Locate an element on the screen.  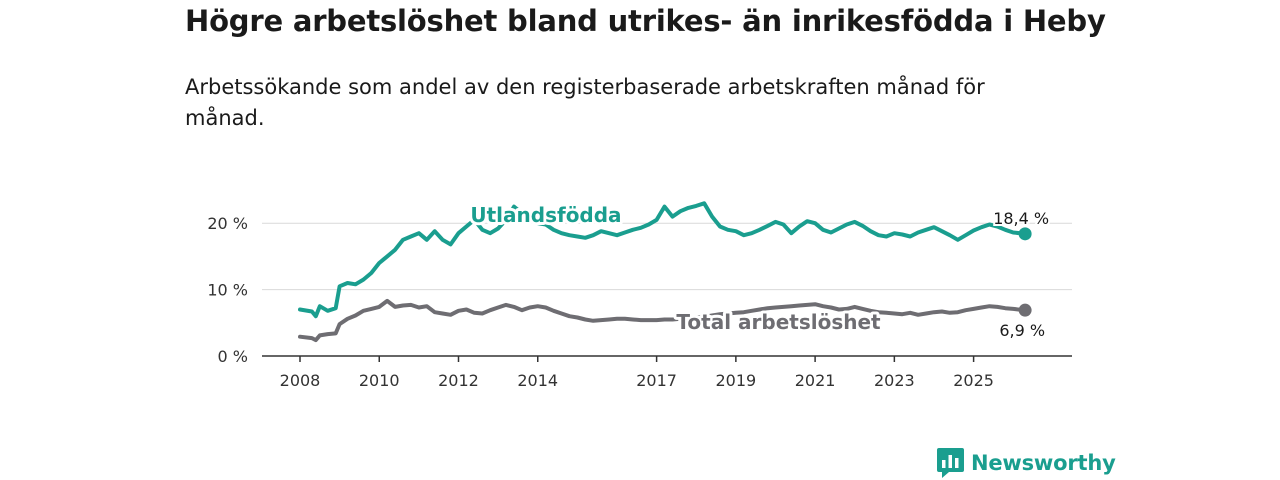
x-tick-label: 2017 is located at coordinates (656, 380).